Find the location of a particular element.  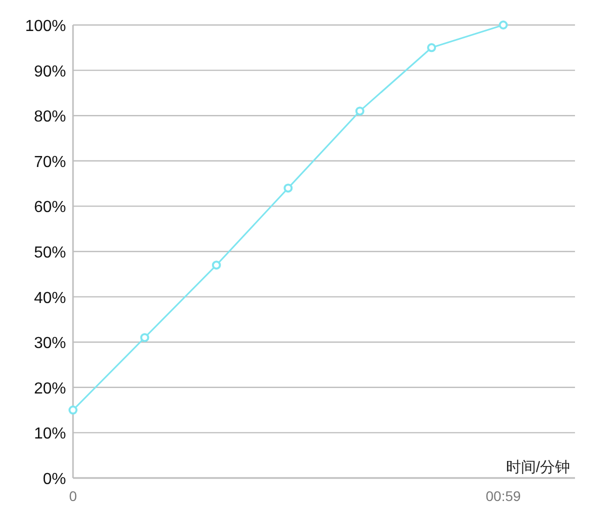

y-tick-label: 80% is located at coordinates (50, 117).